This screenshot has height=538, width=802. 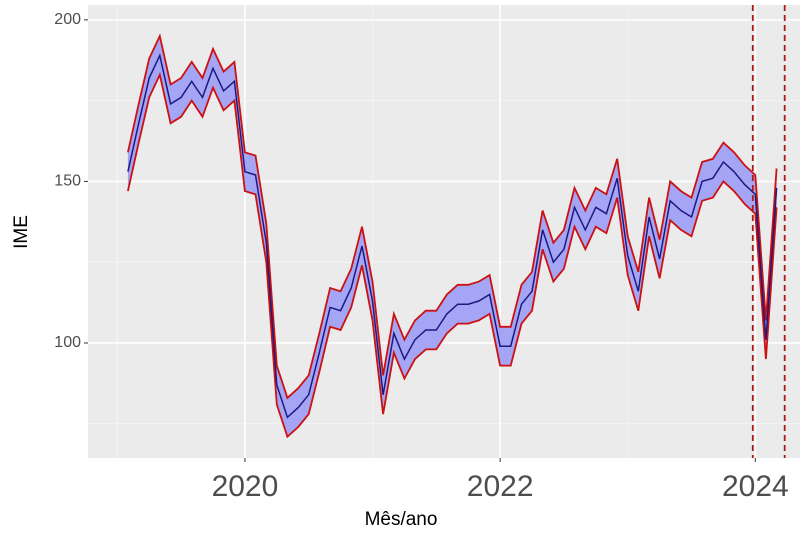 I want to click on y-tick-label: 200, so click(x=67, y=19).